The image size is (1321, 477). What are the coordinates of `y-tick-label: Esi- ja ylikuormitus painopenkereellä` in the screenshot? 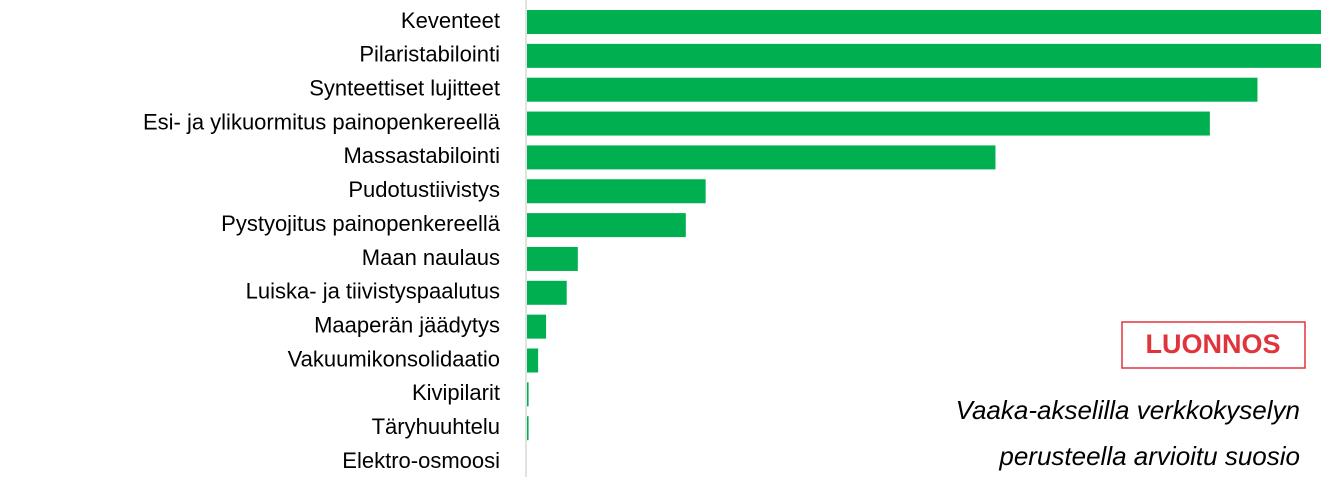 It's located at (322, 121).